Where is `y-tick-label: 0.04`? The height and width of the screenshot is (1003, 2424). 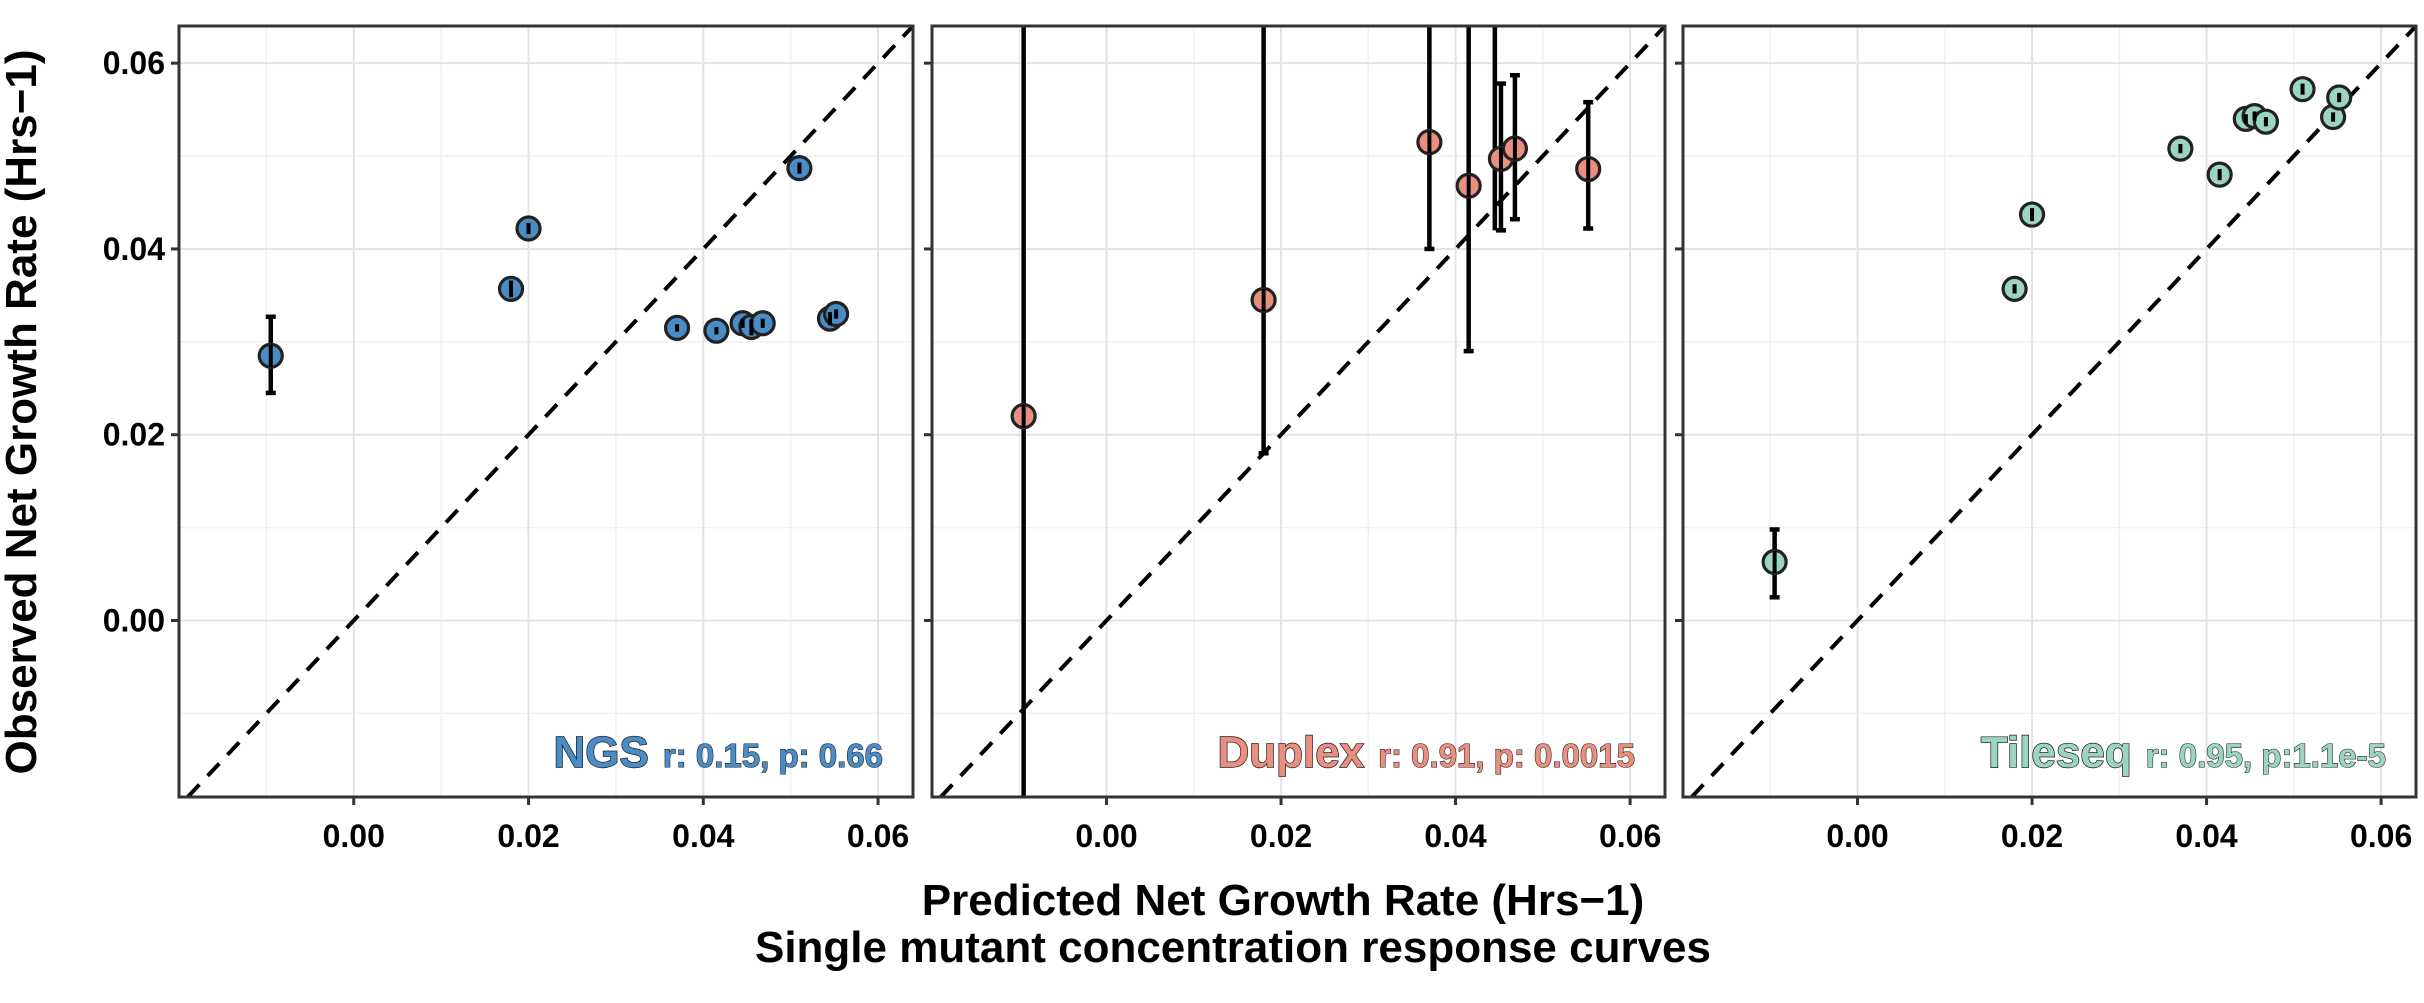 y-tick-label: 0.04 is located at coordinates (134, 249).